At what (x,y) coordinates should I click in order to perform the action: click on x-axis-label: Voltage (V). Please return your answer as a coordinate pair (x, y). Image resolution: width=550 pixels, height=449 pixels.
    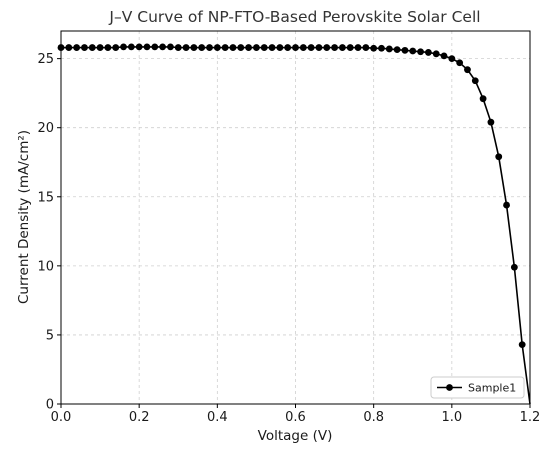
    Looking at the image, I should click on (295, 436).